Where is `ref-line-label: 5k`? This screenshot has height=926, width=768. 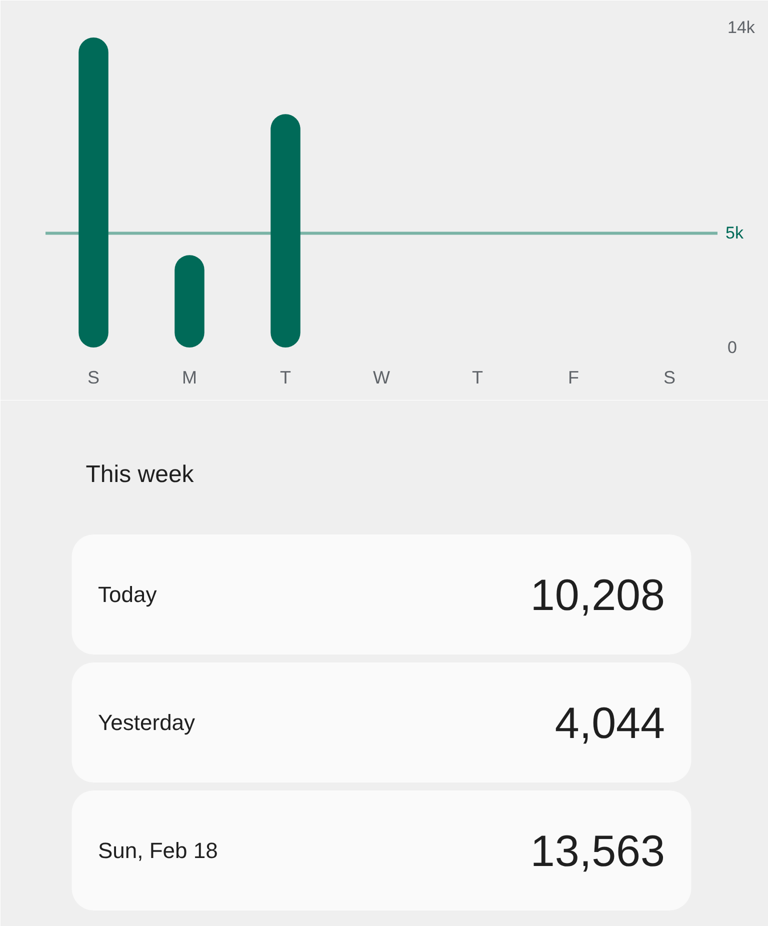 ref-line-label: 5k is located at coordinates (735, 233).